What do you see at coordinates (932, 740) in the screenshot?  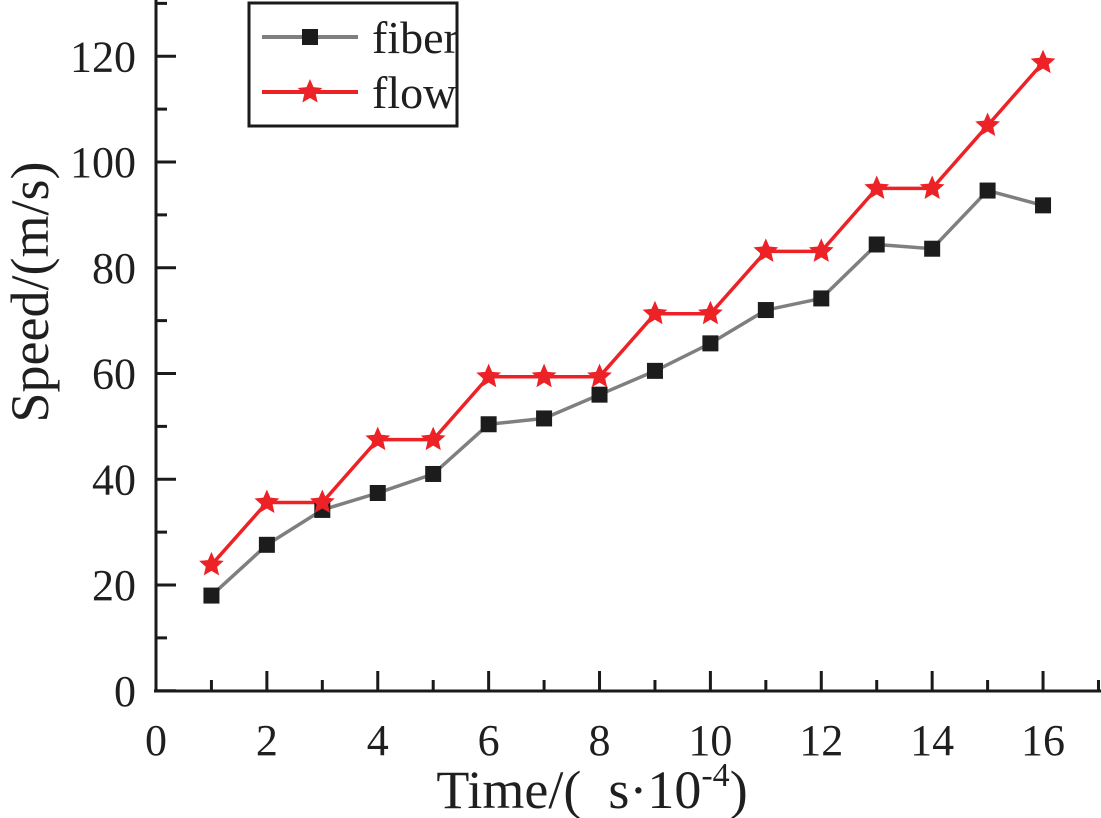 I see `x-tick-label: 14` at bounding box center [932, 740].